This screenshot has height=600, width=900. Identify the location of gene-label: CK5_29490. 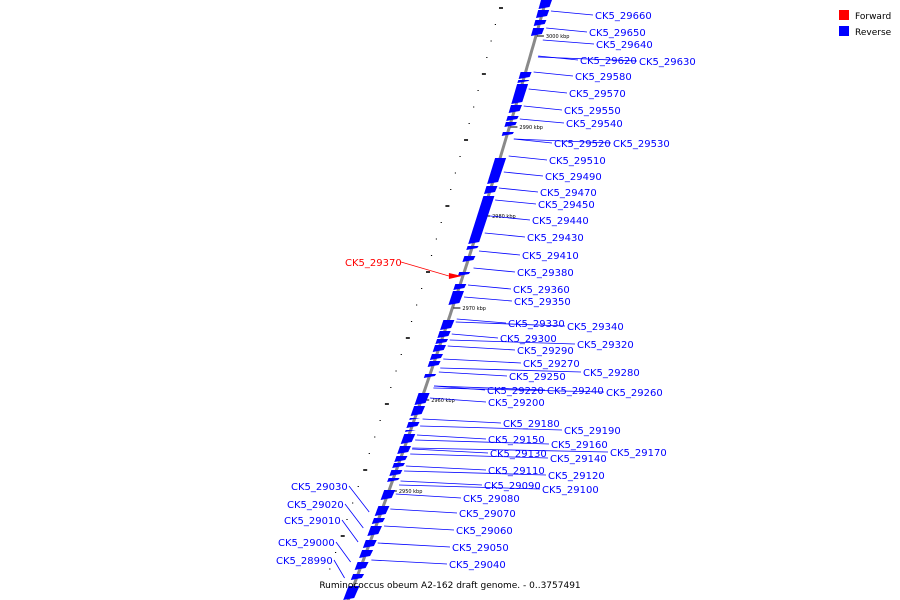
(573, 177).